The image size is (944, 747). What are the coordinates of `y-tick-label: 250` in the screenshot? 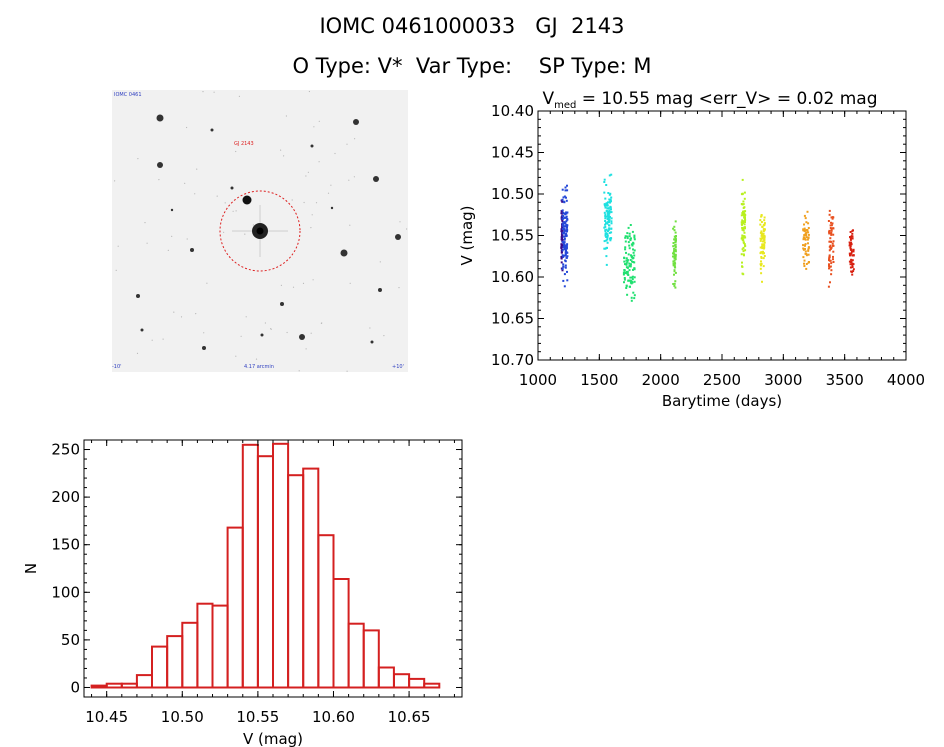 It's located at (65, 450).